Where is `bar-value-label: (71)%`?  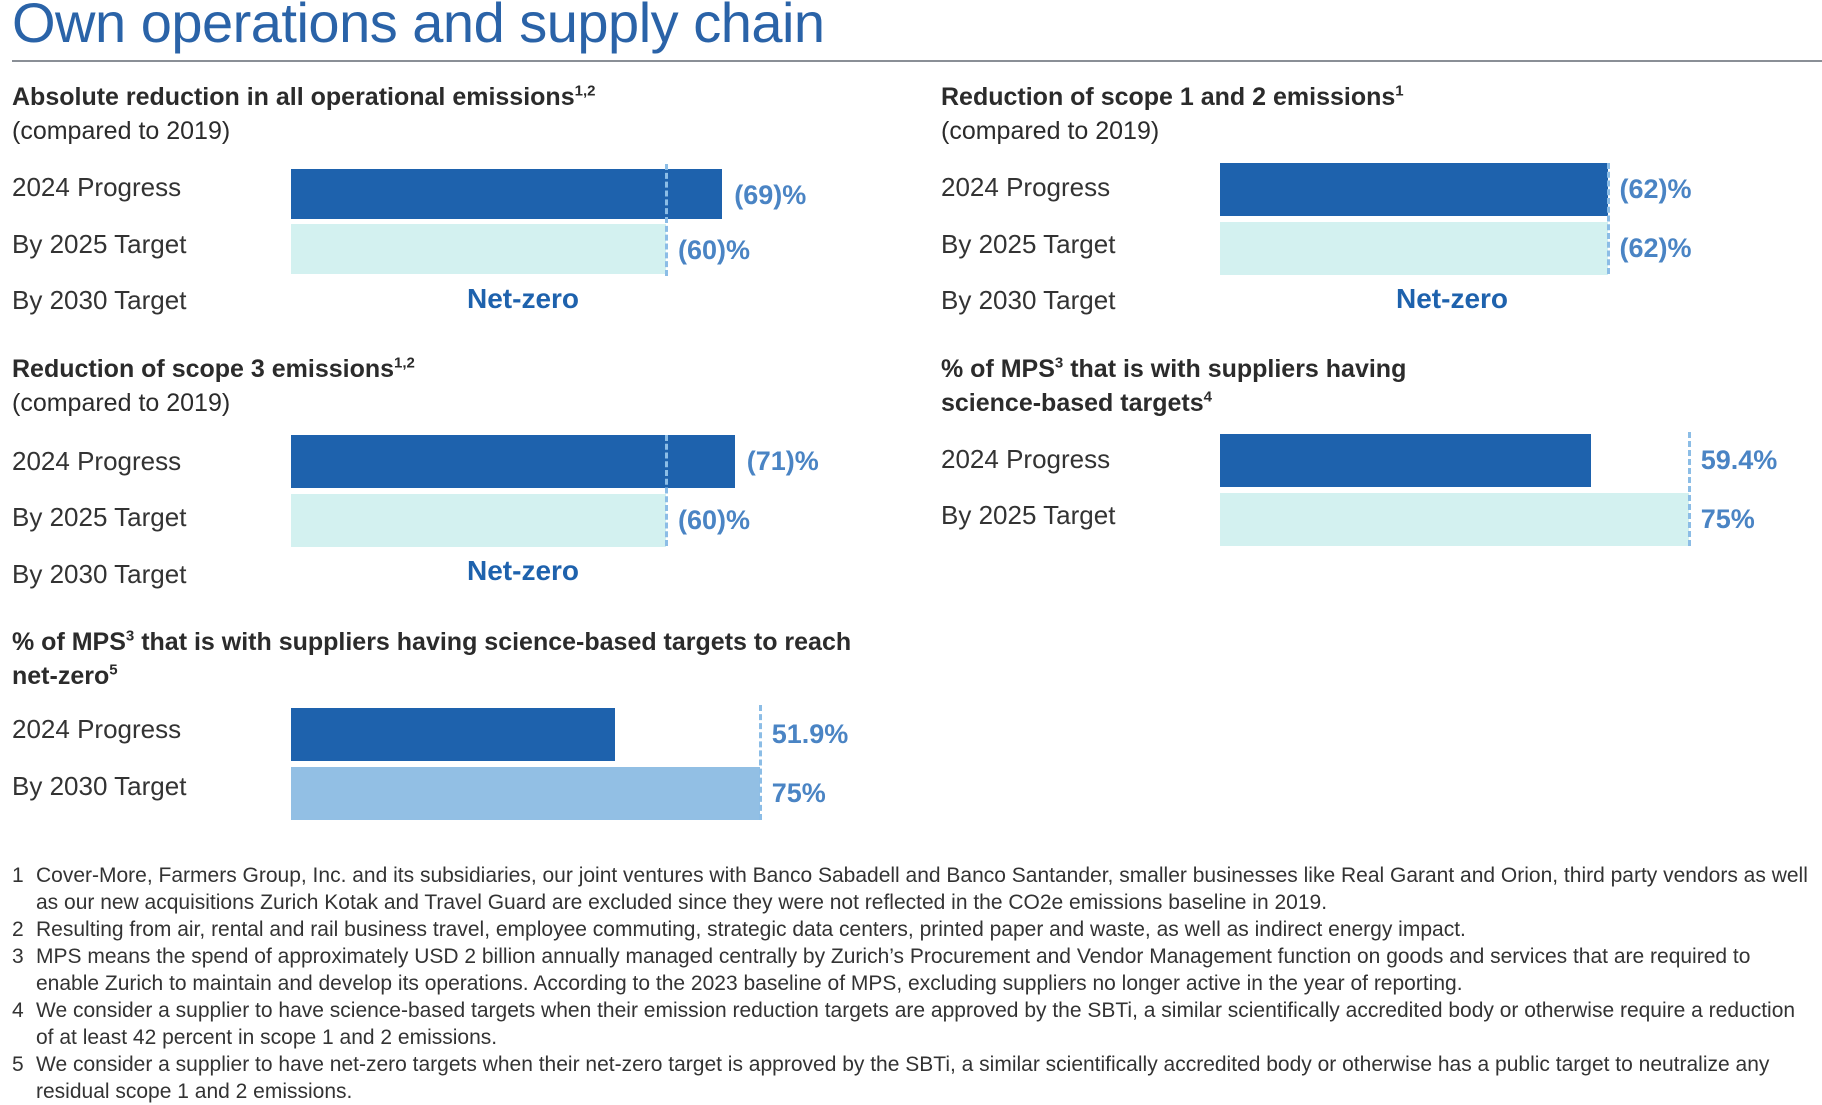
bar-value-label: (71)% is located at coordinates (782, 461).